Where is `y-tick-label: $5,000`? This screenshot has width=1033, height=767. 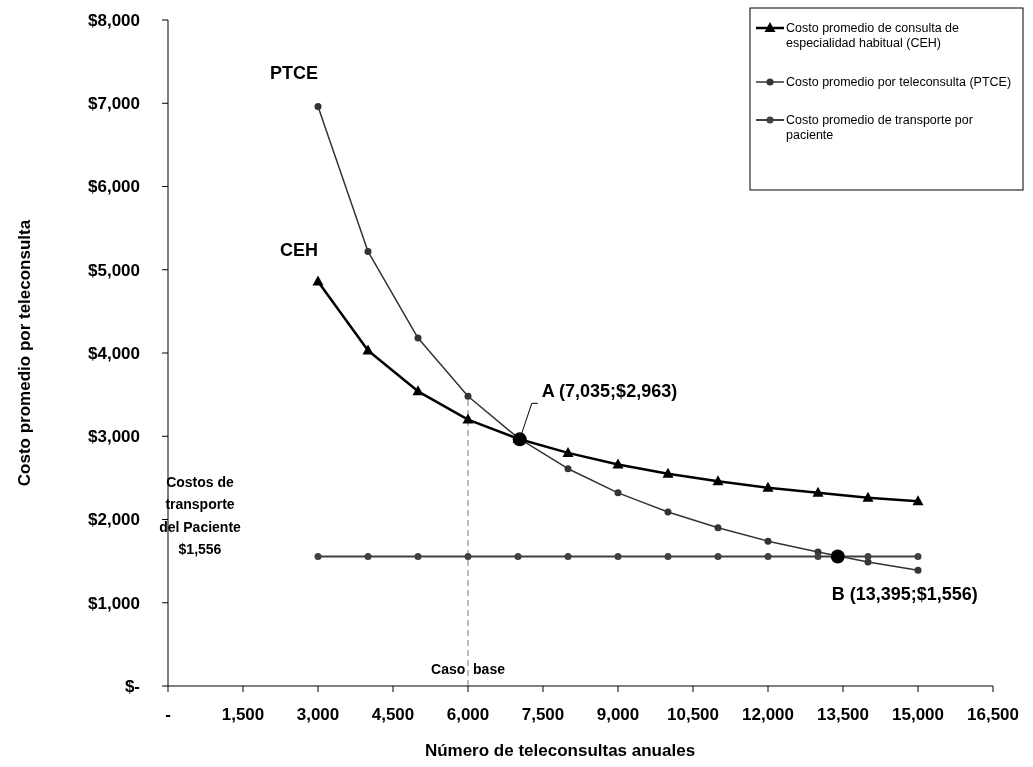 y-tick-label: $5,000 is located at coordinates (114, 270).